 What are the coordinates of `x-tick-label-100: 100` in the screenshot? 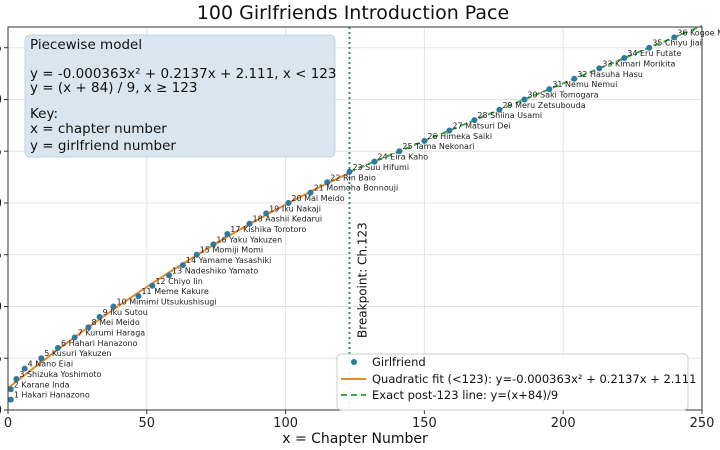 It's located at (285, 423).